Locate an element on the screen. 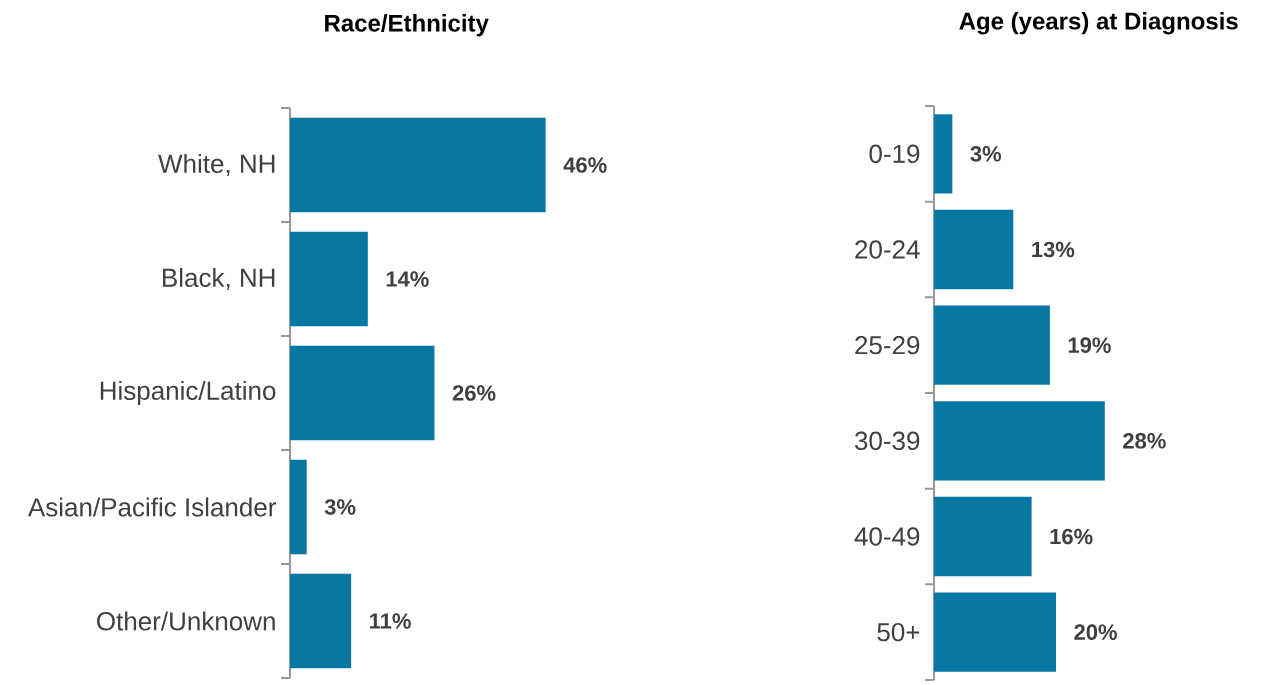 The image size is (1263, 685). data-label: 26% is located at coordinates (474, 393).